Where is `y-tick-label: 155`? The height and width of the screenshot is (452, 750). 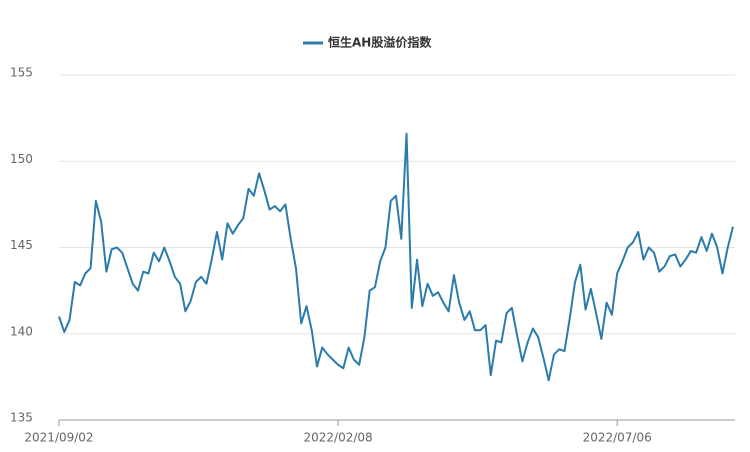 y-tick-label: 155 is located at coordinates (21, 73).